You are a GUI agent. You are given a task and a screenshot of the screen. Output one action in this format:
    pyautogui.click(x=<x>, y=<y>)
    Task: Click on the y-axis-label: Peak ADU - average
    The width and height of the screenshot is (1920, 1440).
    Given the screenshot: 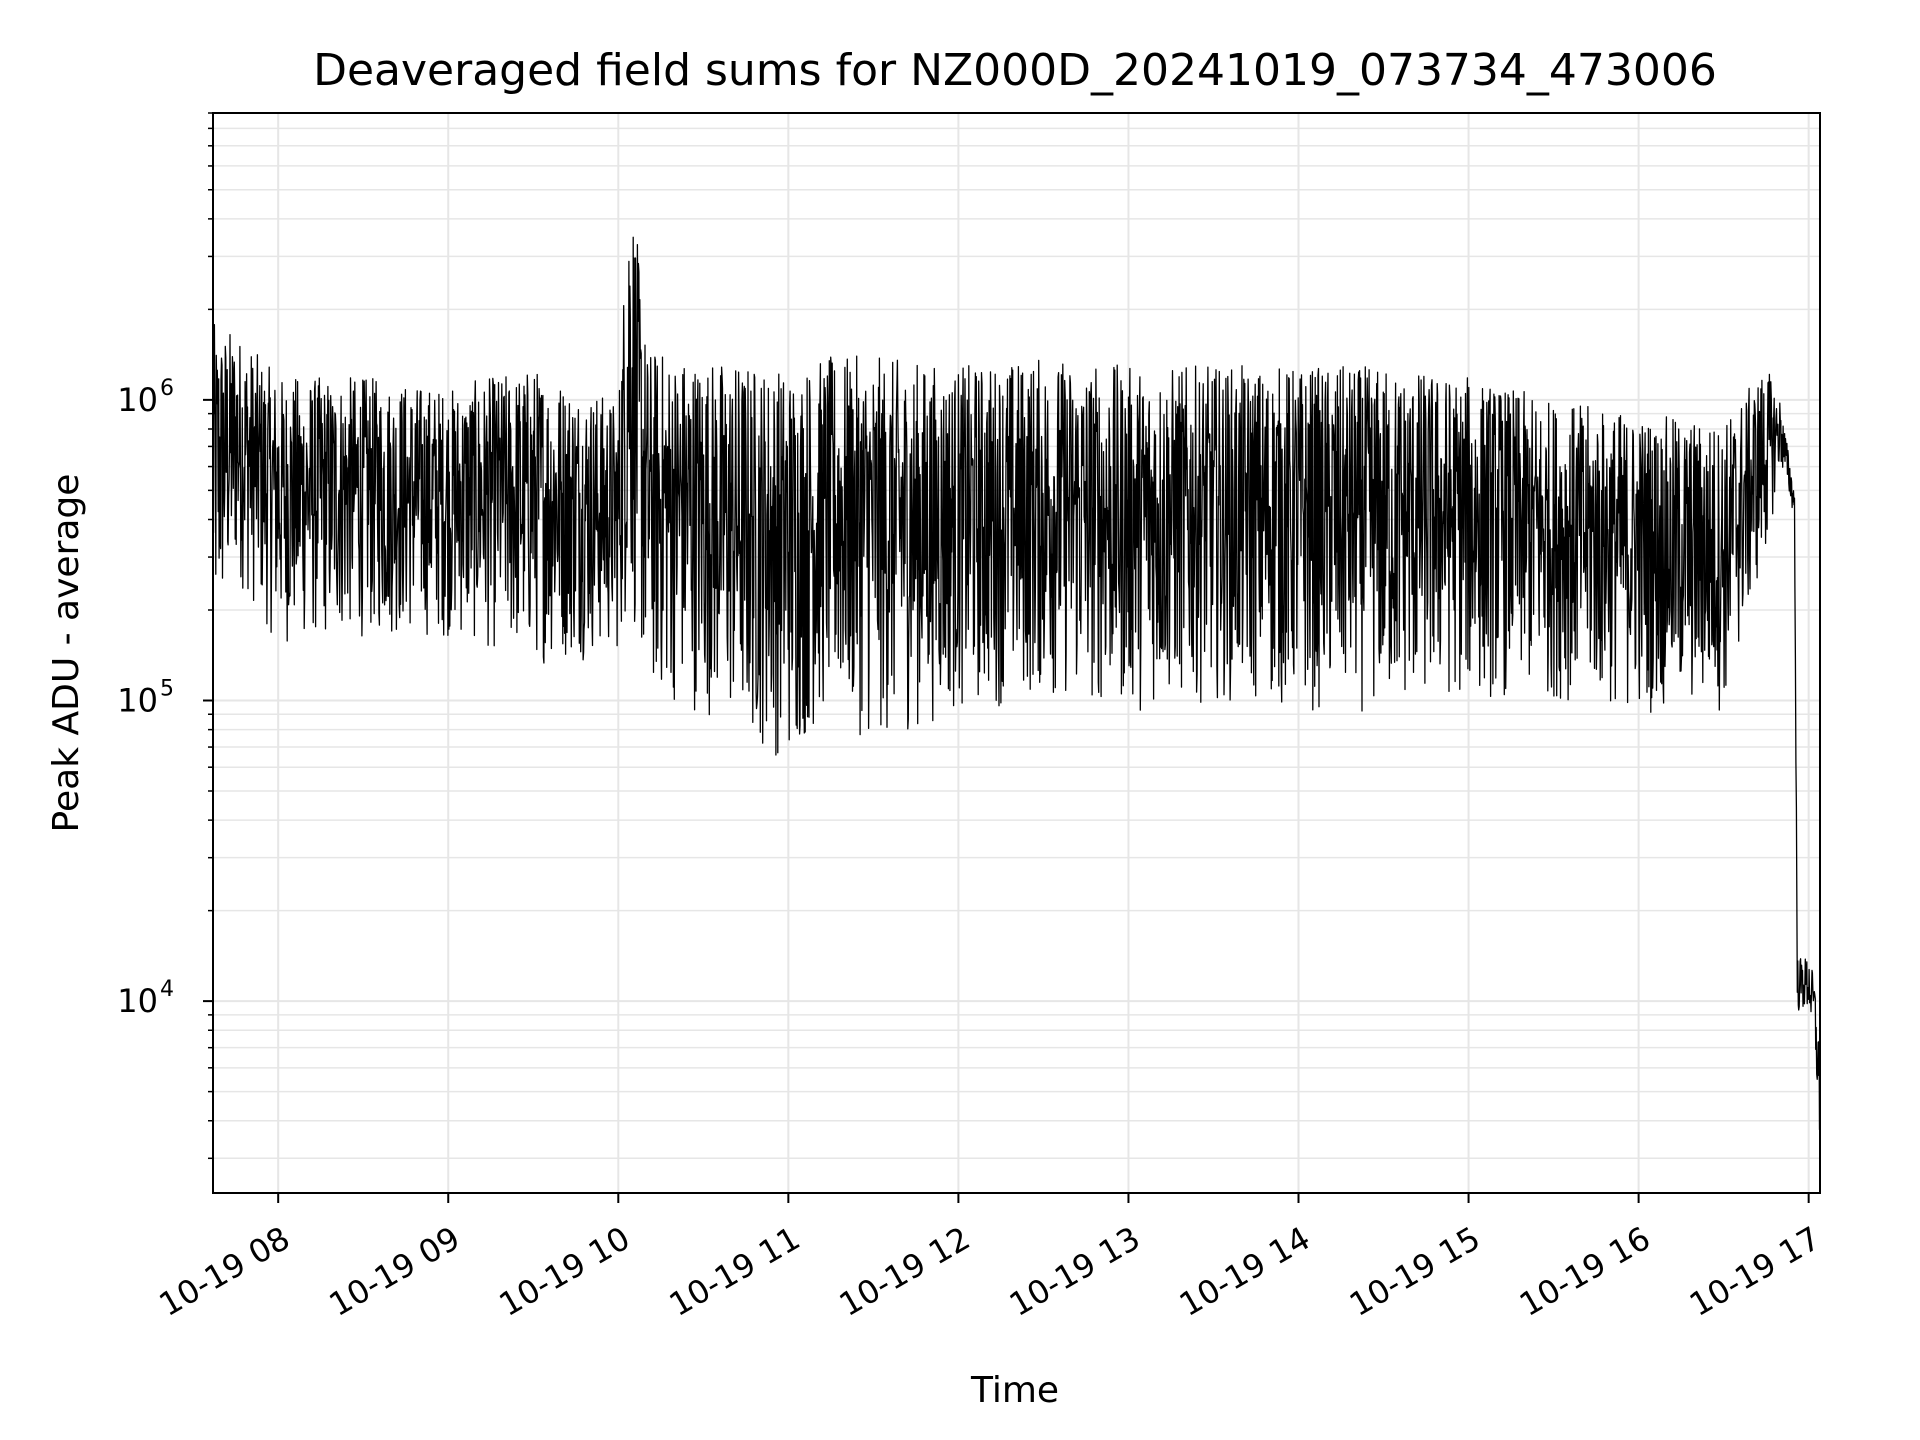 What is the action you would take?
    pyautogui.click(x=66, y=653)
    